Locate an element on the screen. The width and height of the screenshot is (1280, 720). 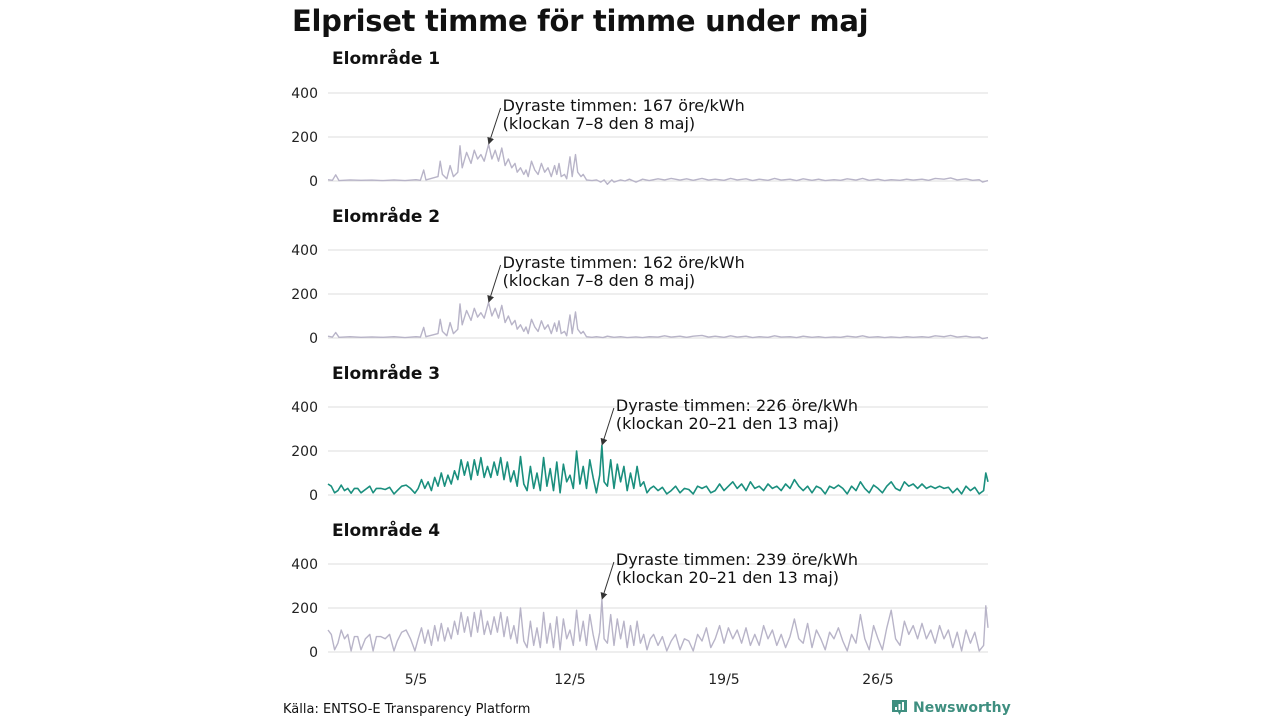
x-tick-label: 12/5 is located at coordinates (569, 680).